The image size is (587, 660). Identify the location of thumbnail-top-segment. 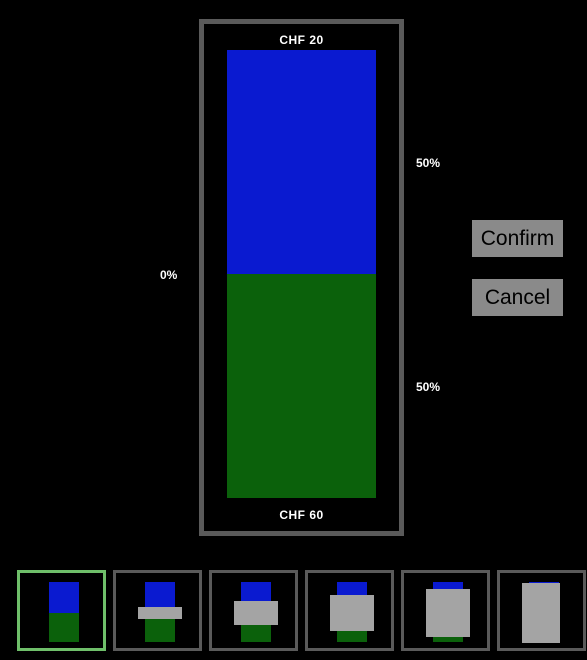
(64, 597).